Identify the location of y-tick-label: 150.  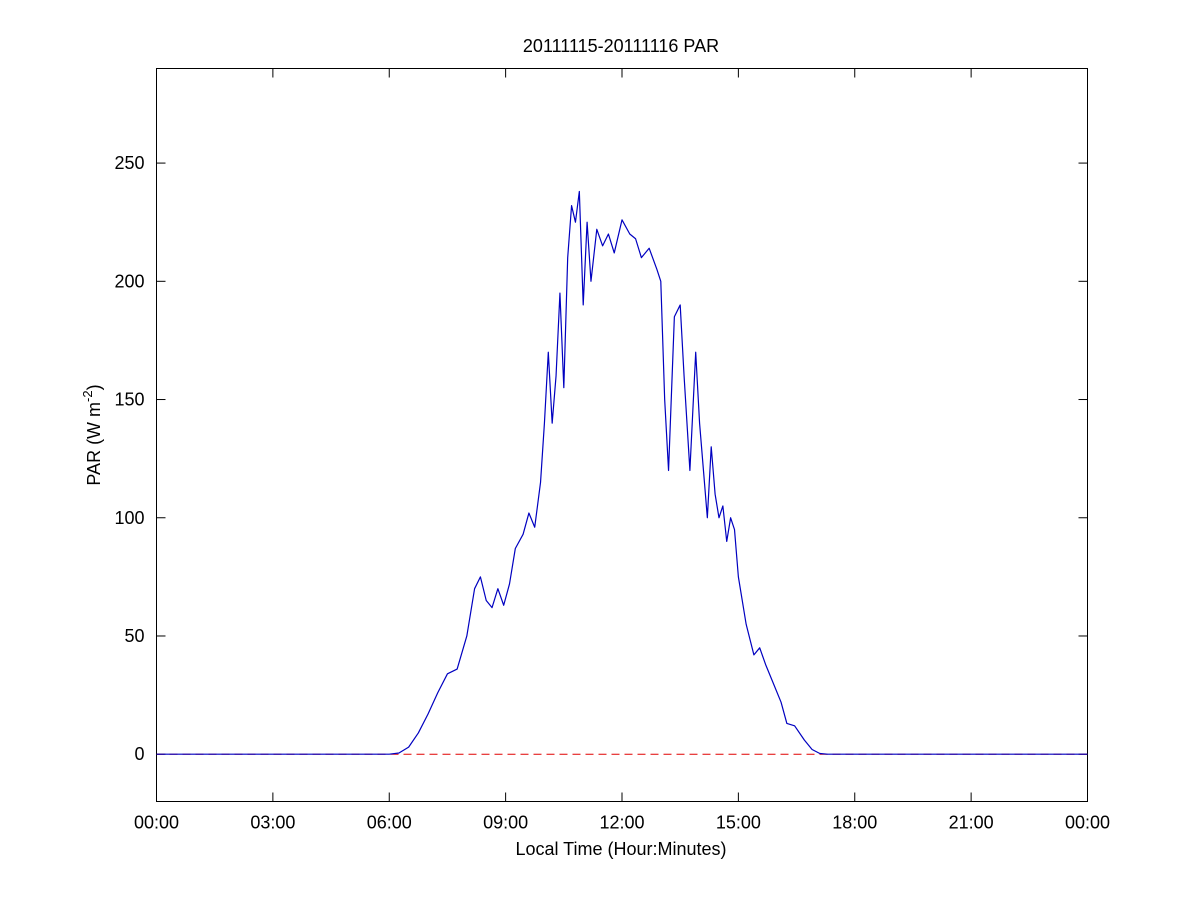
(129, 400).